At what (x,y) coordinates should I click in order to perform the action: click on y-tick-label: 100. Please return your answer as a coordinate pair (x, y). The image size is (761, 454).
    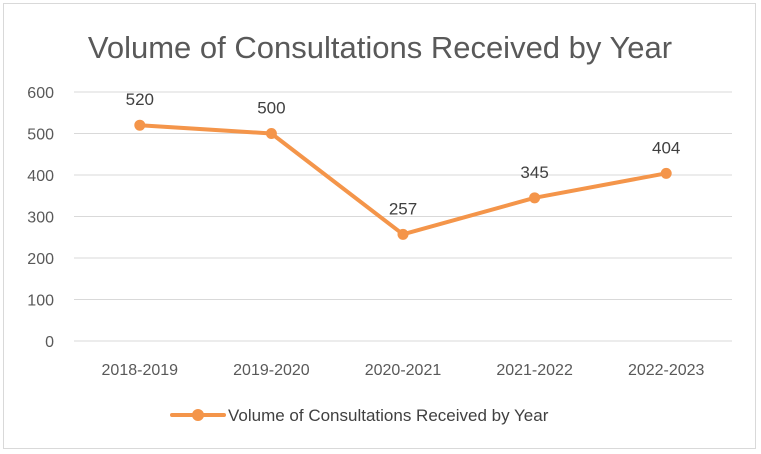
    Looking at the image, I should click on (40, 301).